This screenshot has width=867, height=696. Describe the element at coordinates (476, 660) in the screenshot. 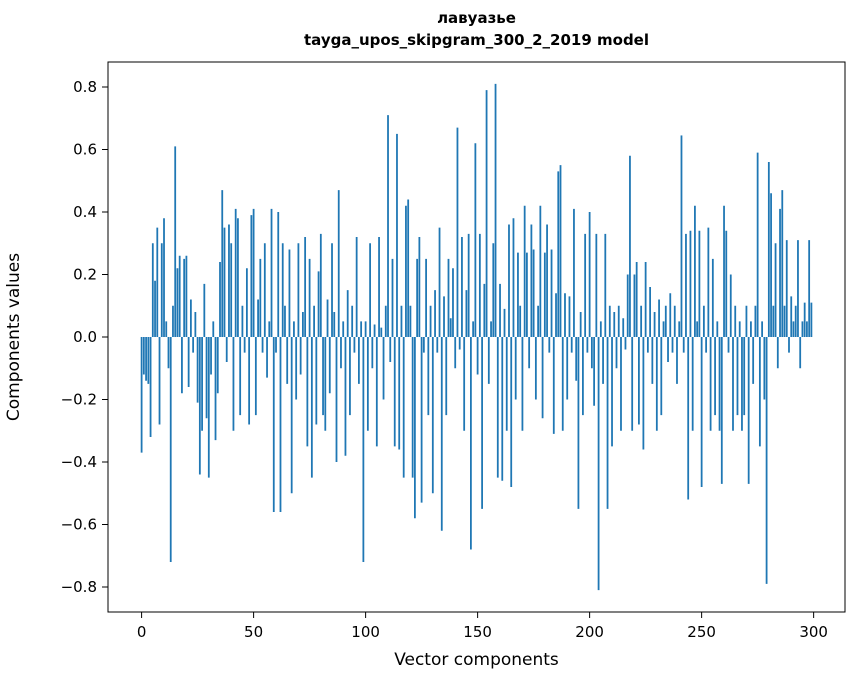

I see `x-axis-label: Vector components` at that location.